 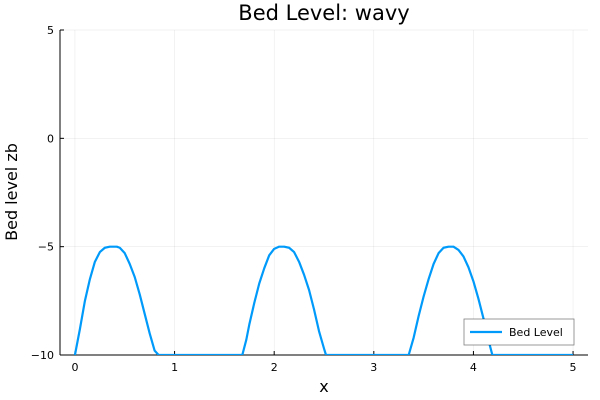 What do you see at coordinates (573, 367) in the screenshot?
I see `x-tick-label: 5` at bounding box center [573, 367].